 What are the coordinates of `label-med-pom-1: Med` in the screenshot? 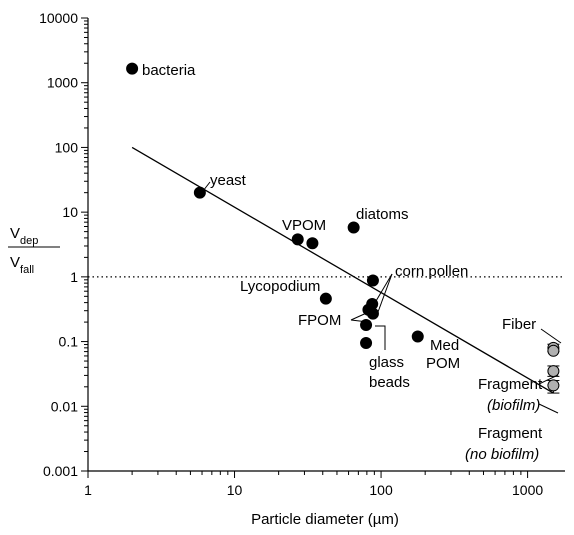 It's located at (444, 345).